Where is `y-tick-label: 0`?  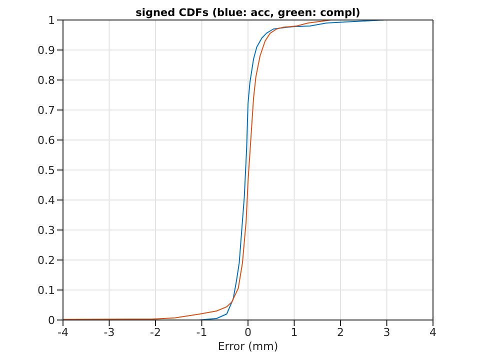
y-tick-label: 0 is located at coordinates (51, 320).